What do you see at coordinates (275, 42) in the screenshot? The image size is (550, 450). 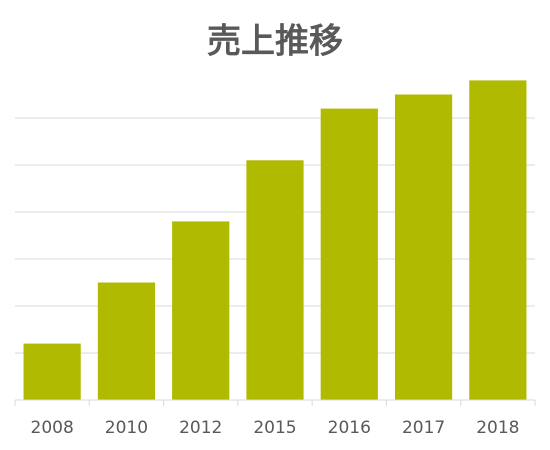 I see `chart-title: 売上推移` at bounding box center [275, 42].